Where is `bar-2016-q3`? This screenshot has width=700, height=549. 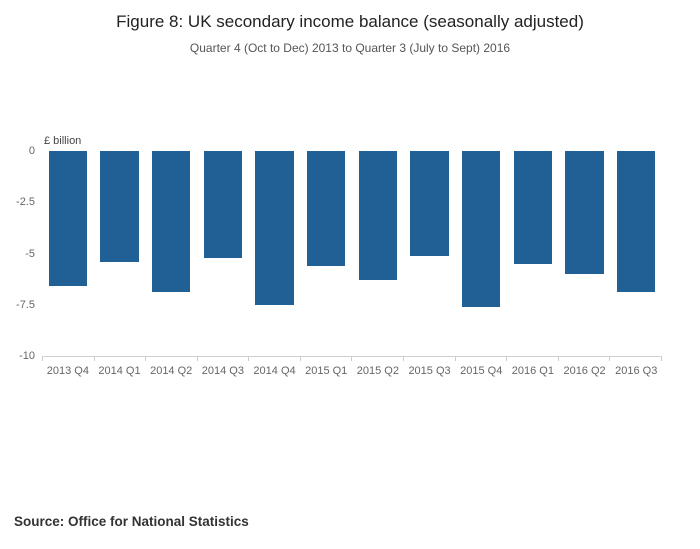
bar-2016-q3 is located at coordinates (636, 222).